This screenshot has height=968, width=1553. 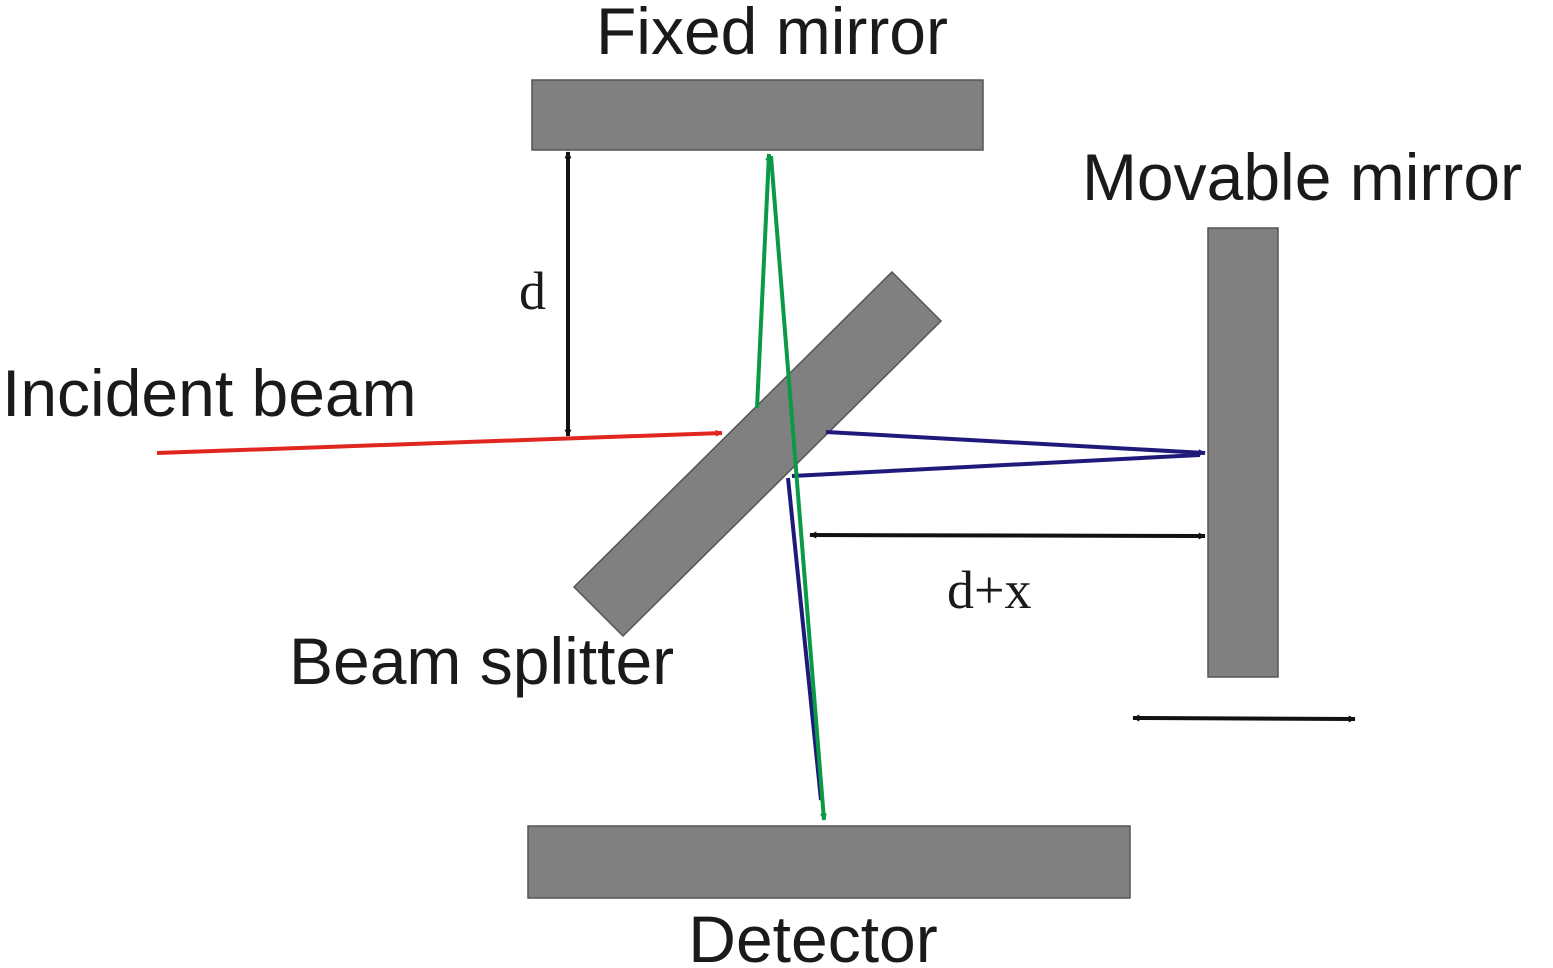 I want to click on green-ray-to-detector, so click(x=798, y=488).